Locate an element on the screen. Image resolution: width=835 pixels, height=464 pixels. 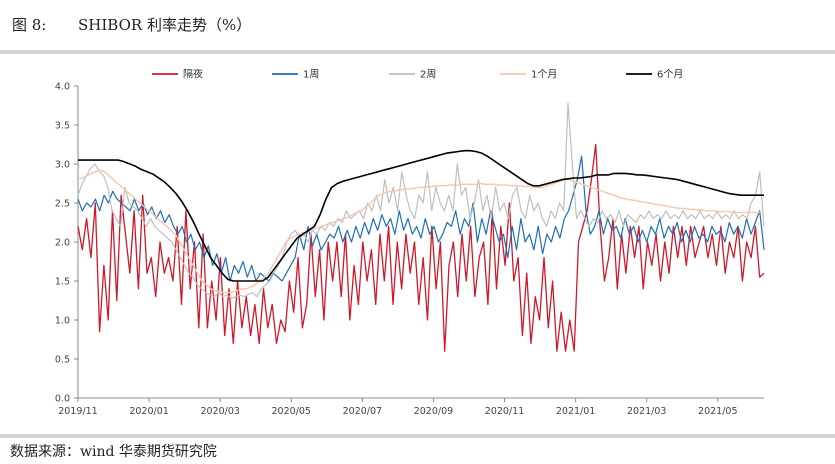
x-tick-label: 2021/05 is located at coordinates (717, 411).